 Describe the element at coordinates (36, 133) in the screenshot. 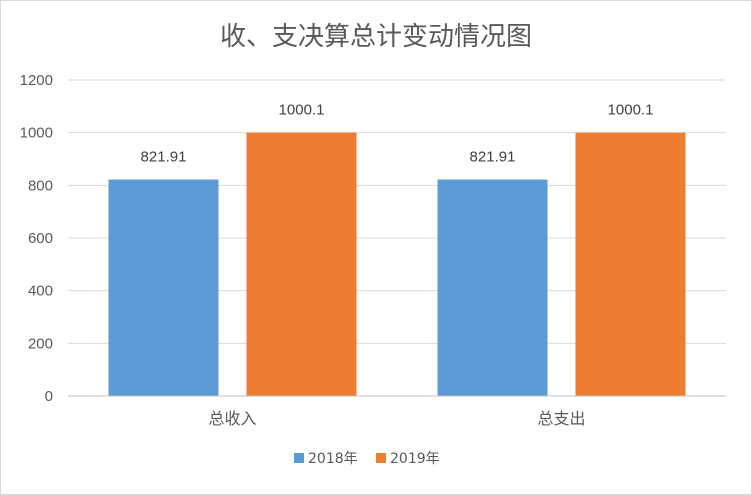

I see `y-tick-label: 1000` at that location.